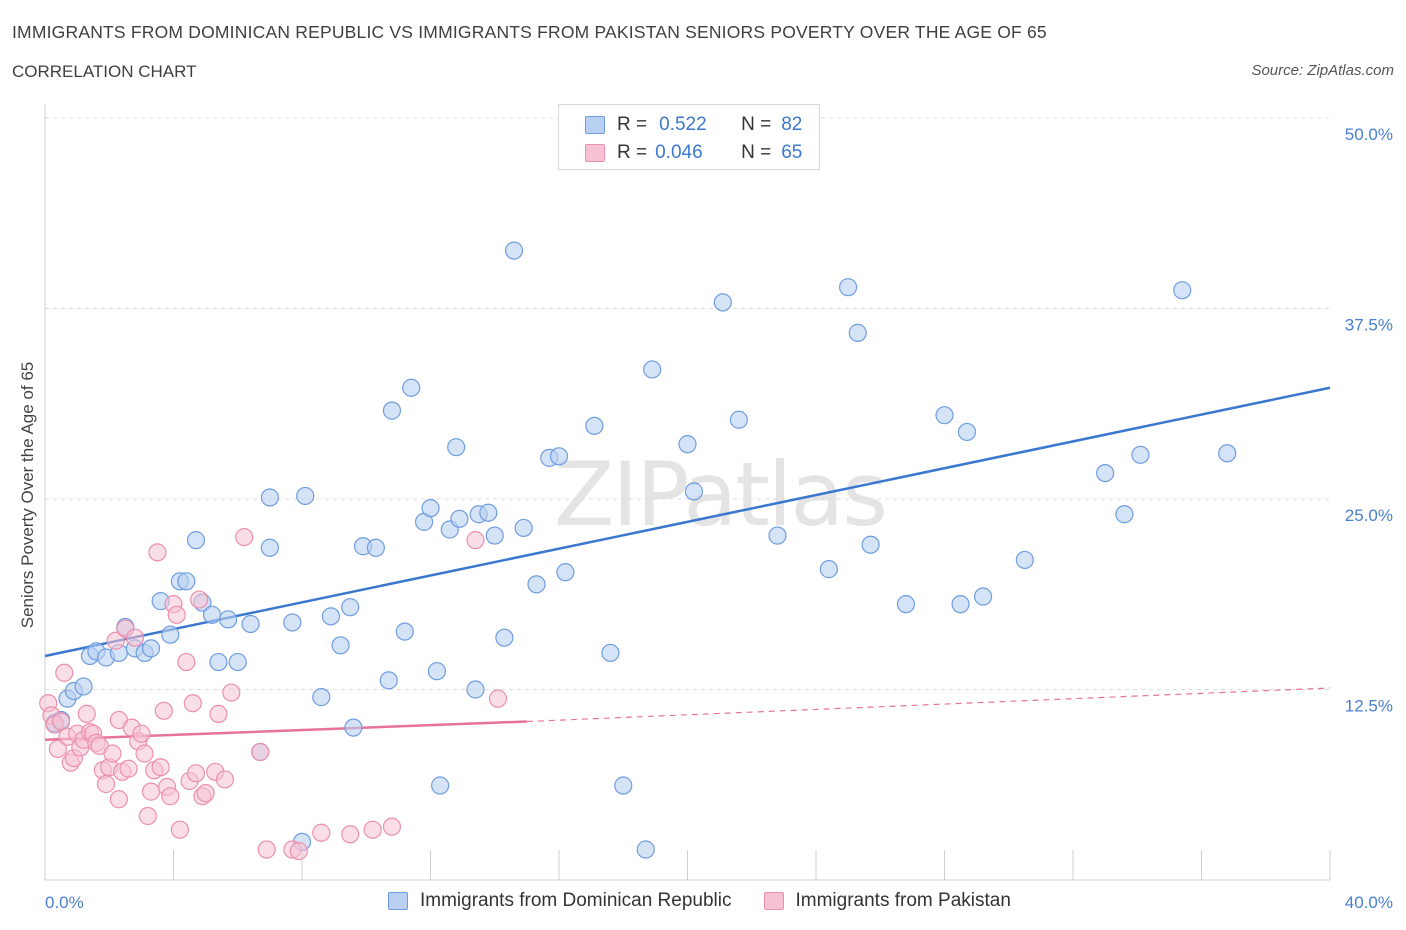  I want to click on legend-row-dominican: R = 0.522 N = 82, so click(693, 125).